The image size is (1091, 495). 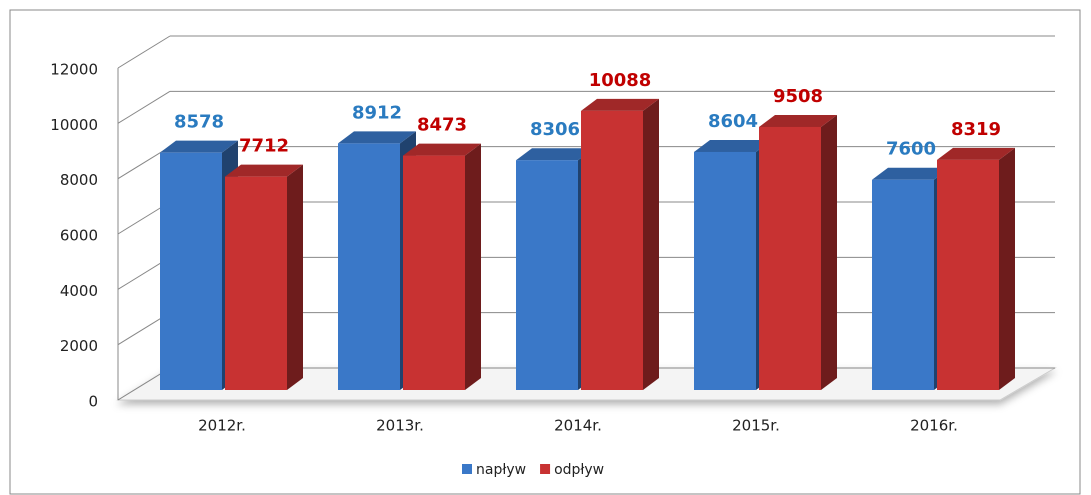 What do you see at coordinates (733, 121) in the screenshot?
I see `data-label: 8604` at bounding box center [733, 121].